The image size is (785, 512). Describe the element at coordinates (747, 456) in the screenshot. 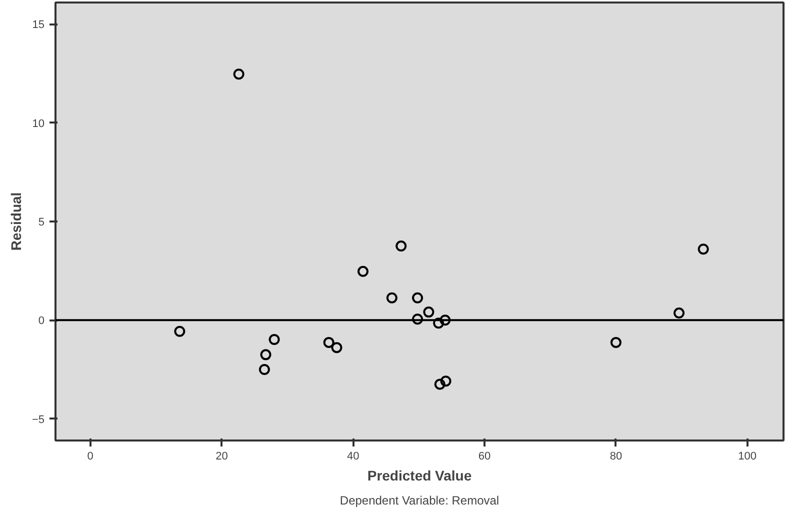

I see `x-tick-label: 100` at that location.